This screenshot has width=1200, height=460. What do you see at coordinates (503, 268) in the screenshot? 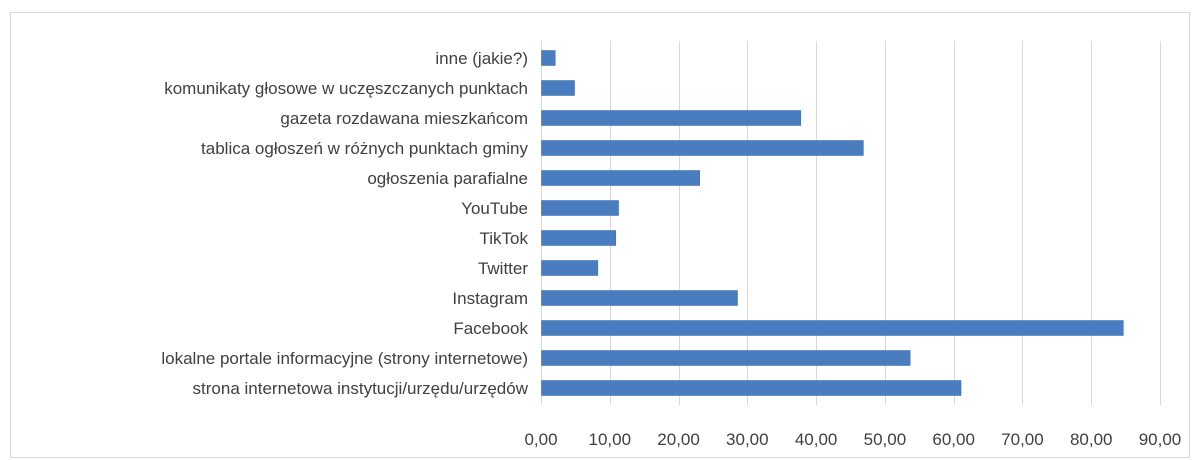
I see `category-label: Twitter` at bounding box center [503, 268].